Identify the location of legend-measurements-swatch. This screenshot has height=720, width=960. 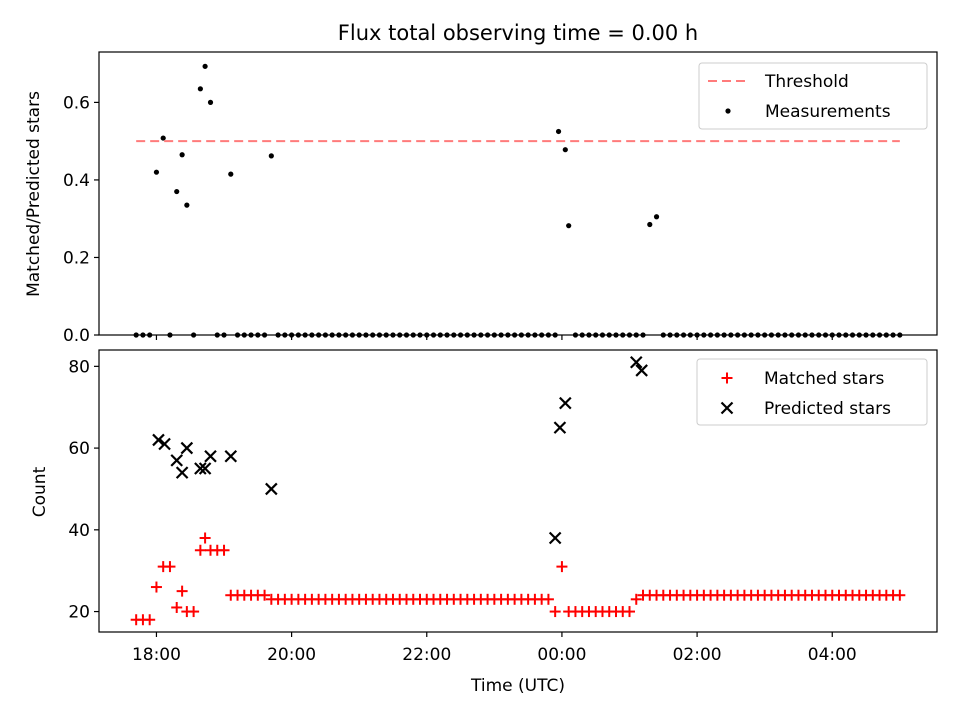
(728, 111).